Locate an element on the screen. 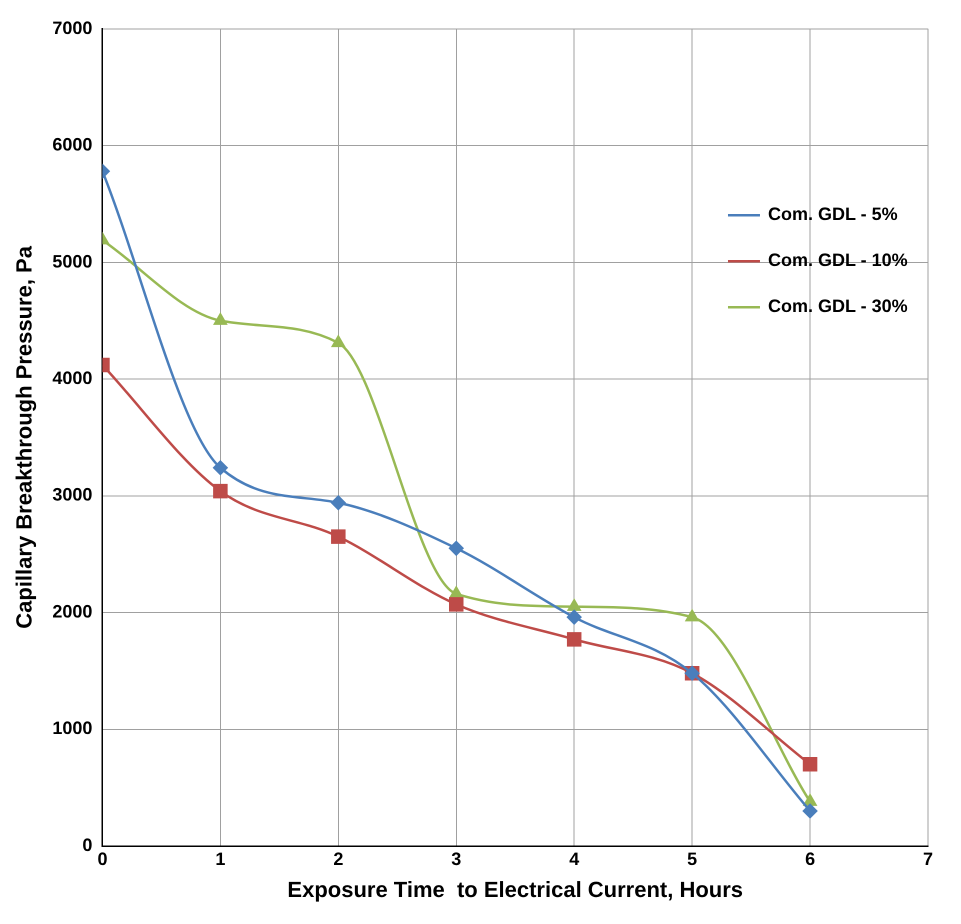 This screenshot has height=924, width=961. legend-label: Com. GDL - 10% is located at coordinates (838, 260).